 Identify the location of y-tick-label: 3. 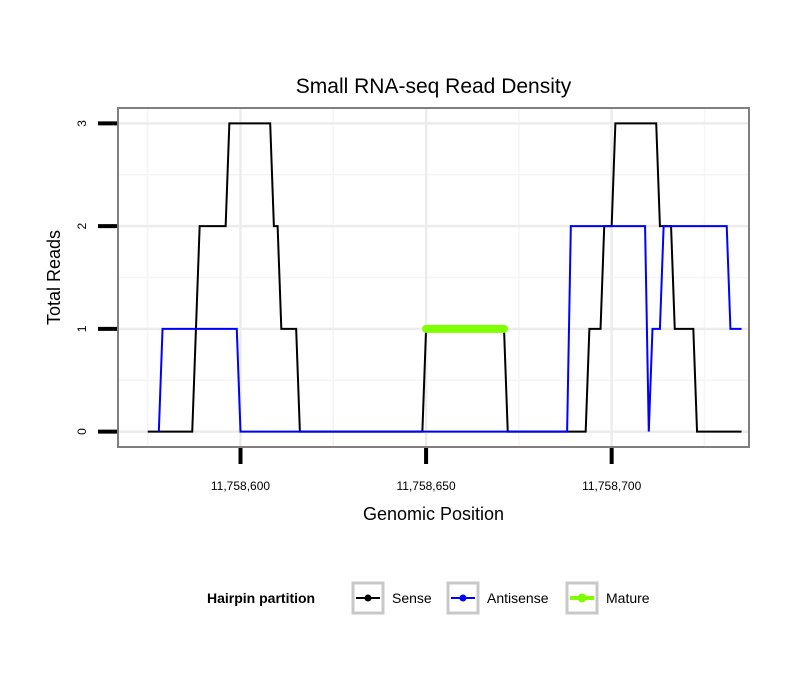
(82, 123).